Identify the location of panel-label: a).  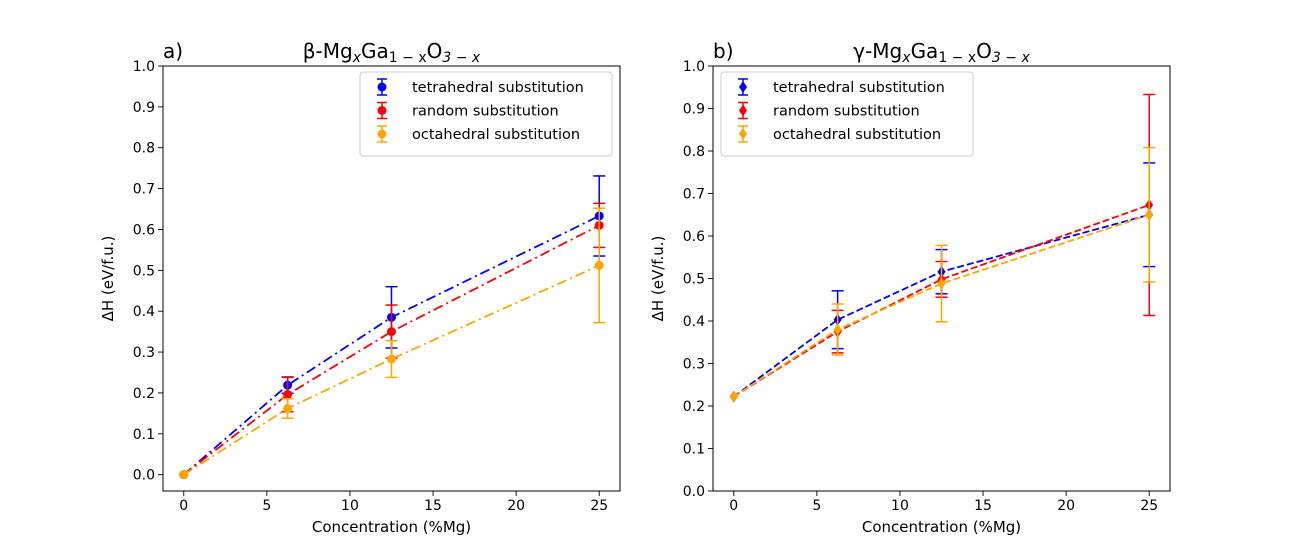
(173, 51).